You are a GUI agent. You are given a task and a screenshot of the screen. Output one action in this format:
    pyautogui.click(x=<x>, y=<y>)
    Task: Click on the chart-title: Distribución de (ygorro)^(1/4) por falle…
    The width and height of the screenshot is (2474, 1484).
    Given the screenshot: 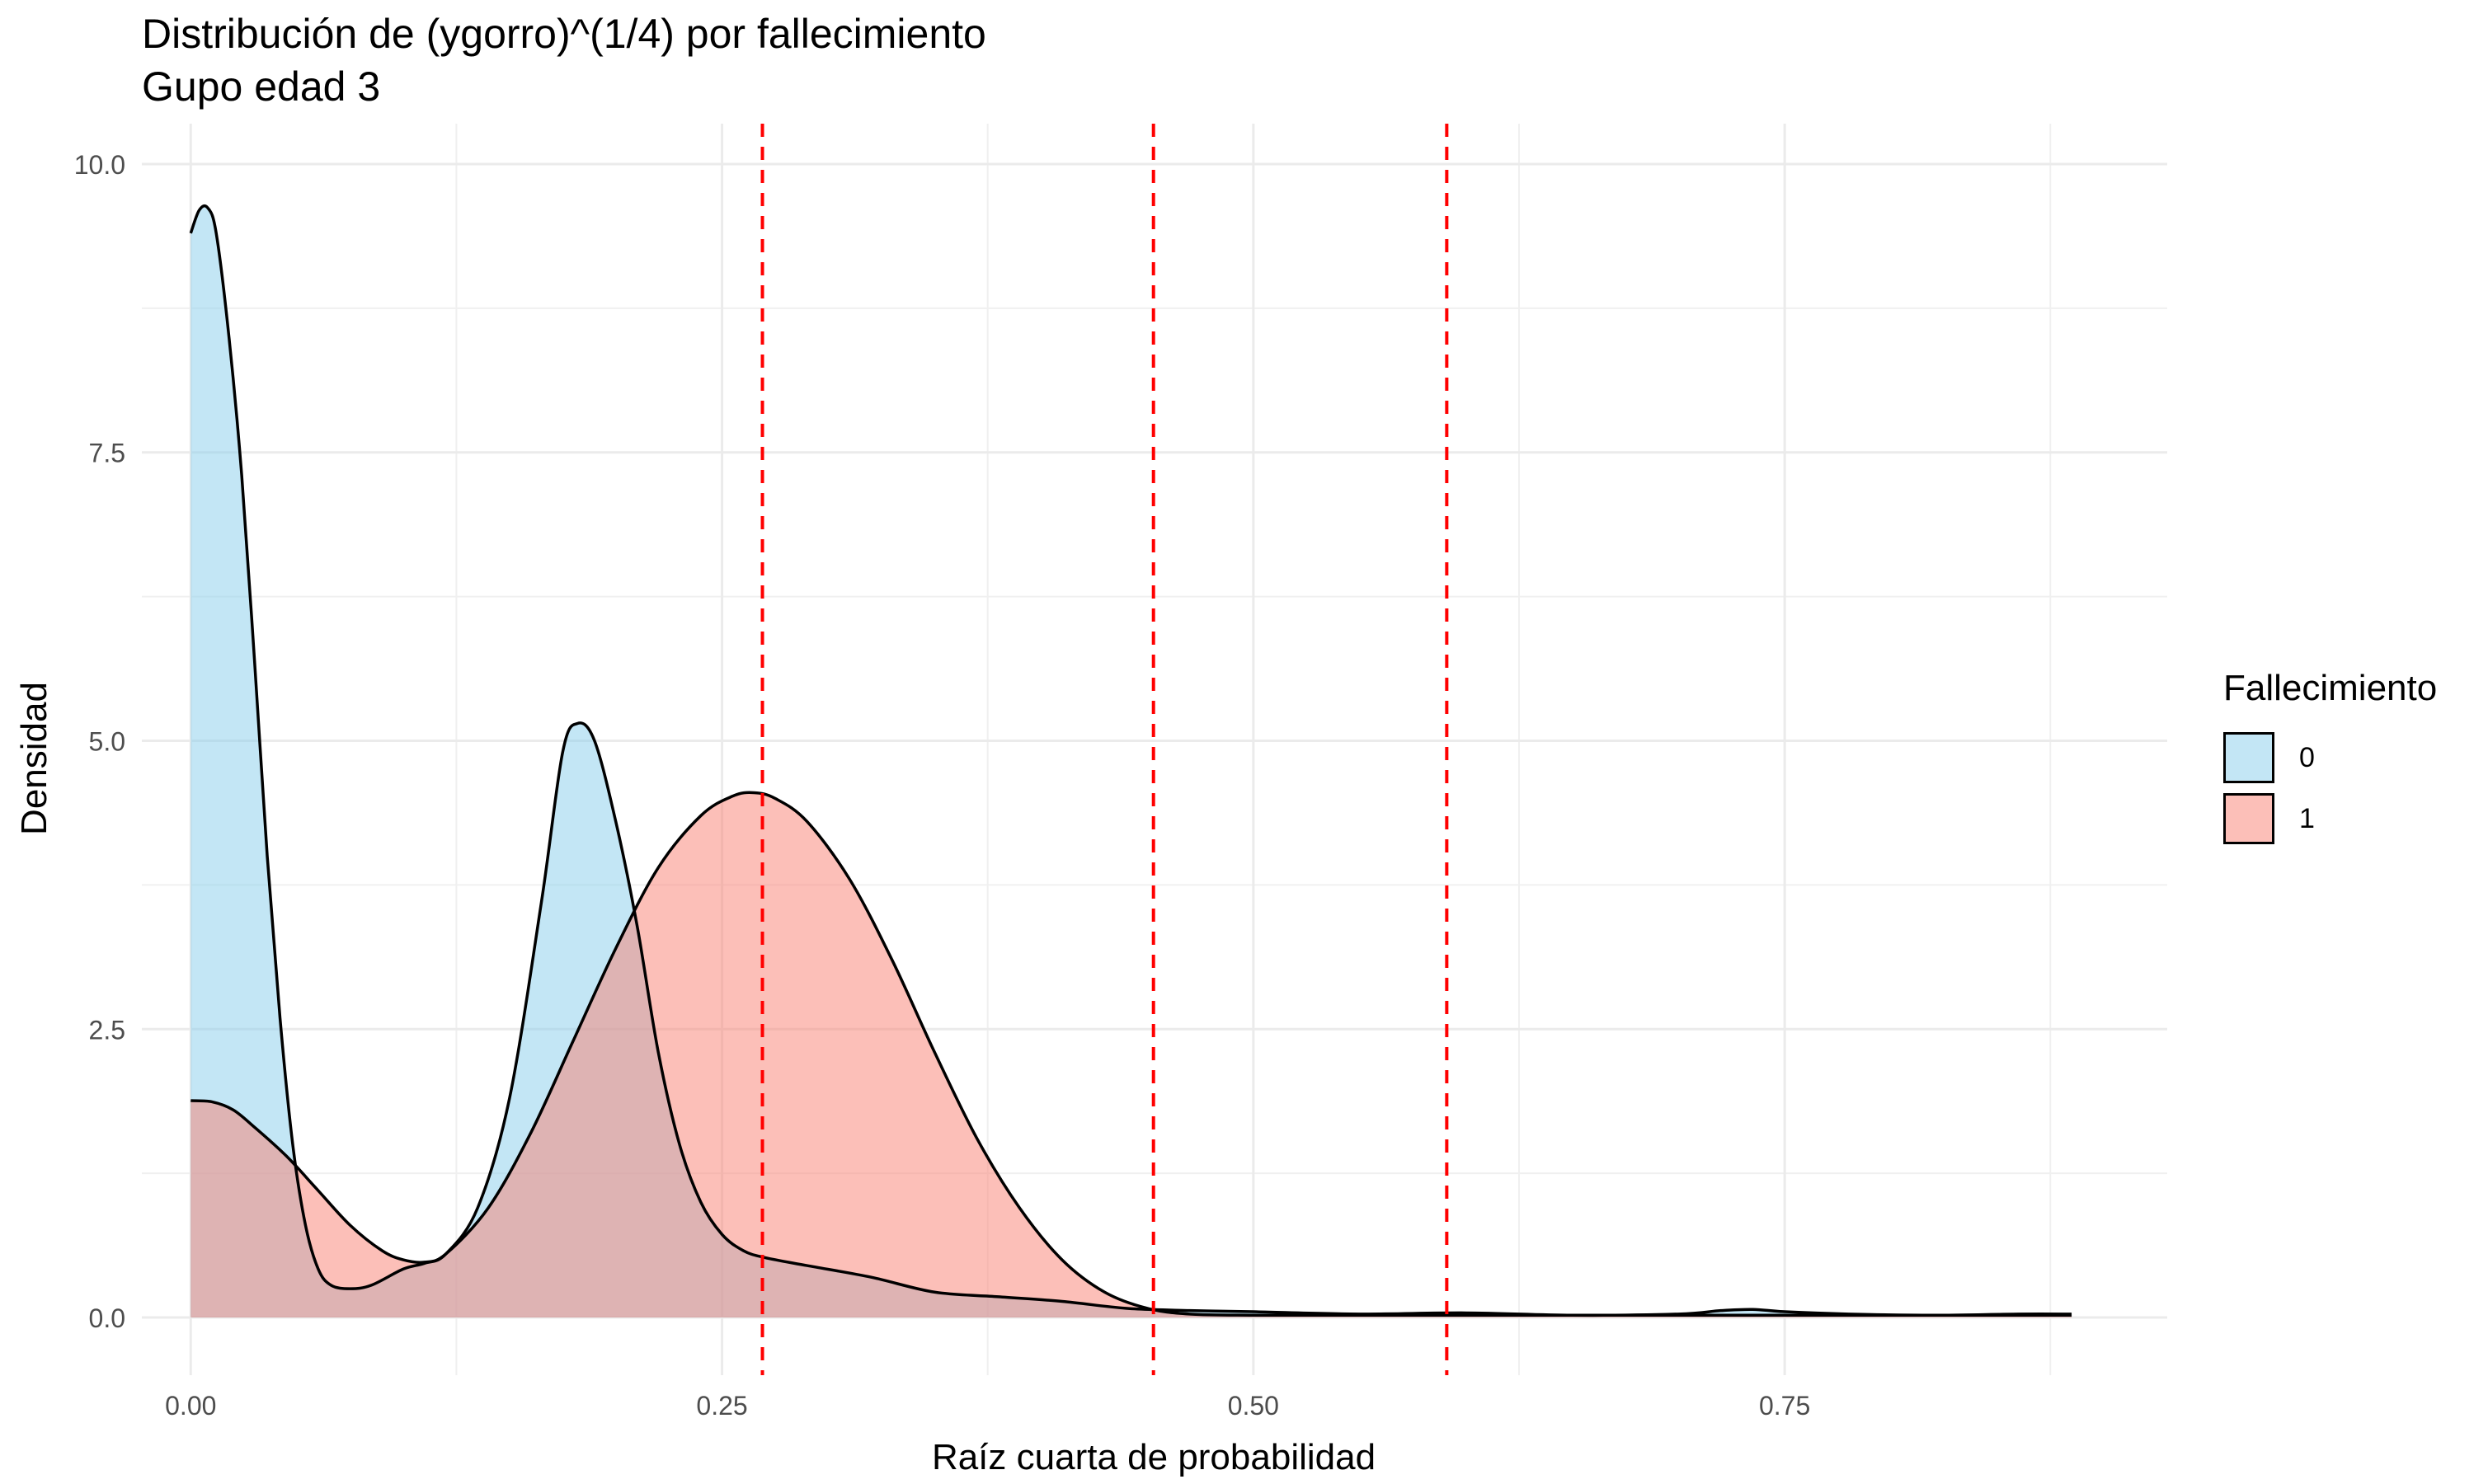 What is the action you would take?
    pyautogui.click(x=564, y=34)
    